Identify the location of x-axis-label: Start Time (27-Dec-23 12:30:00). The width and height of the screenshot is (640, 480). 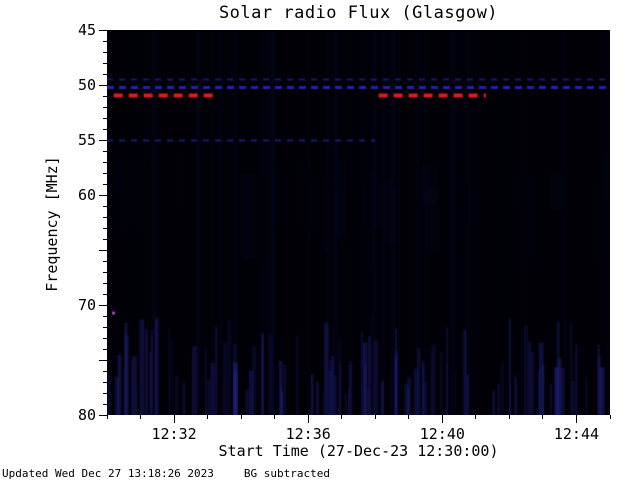
(358, 451).